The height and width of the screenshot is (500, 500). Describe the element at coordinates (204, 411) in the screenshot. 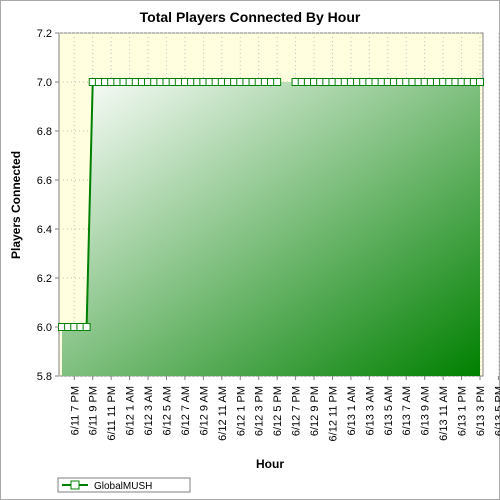

I see `x-tick-label: 6/12 9 AM` at that location.